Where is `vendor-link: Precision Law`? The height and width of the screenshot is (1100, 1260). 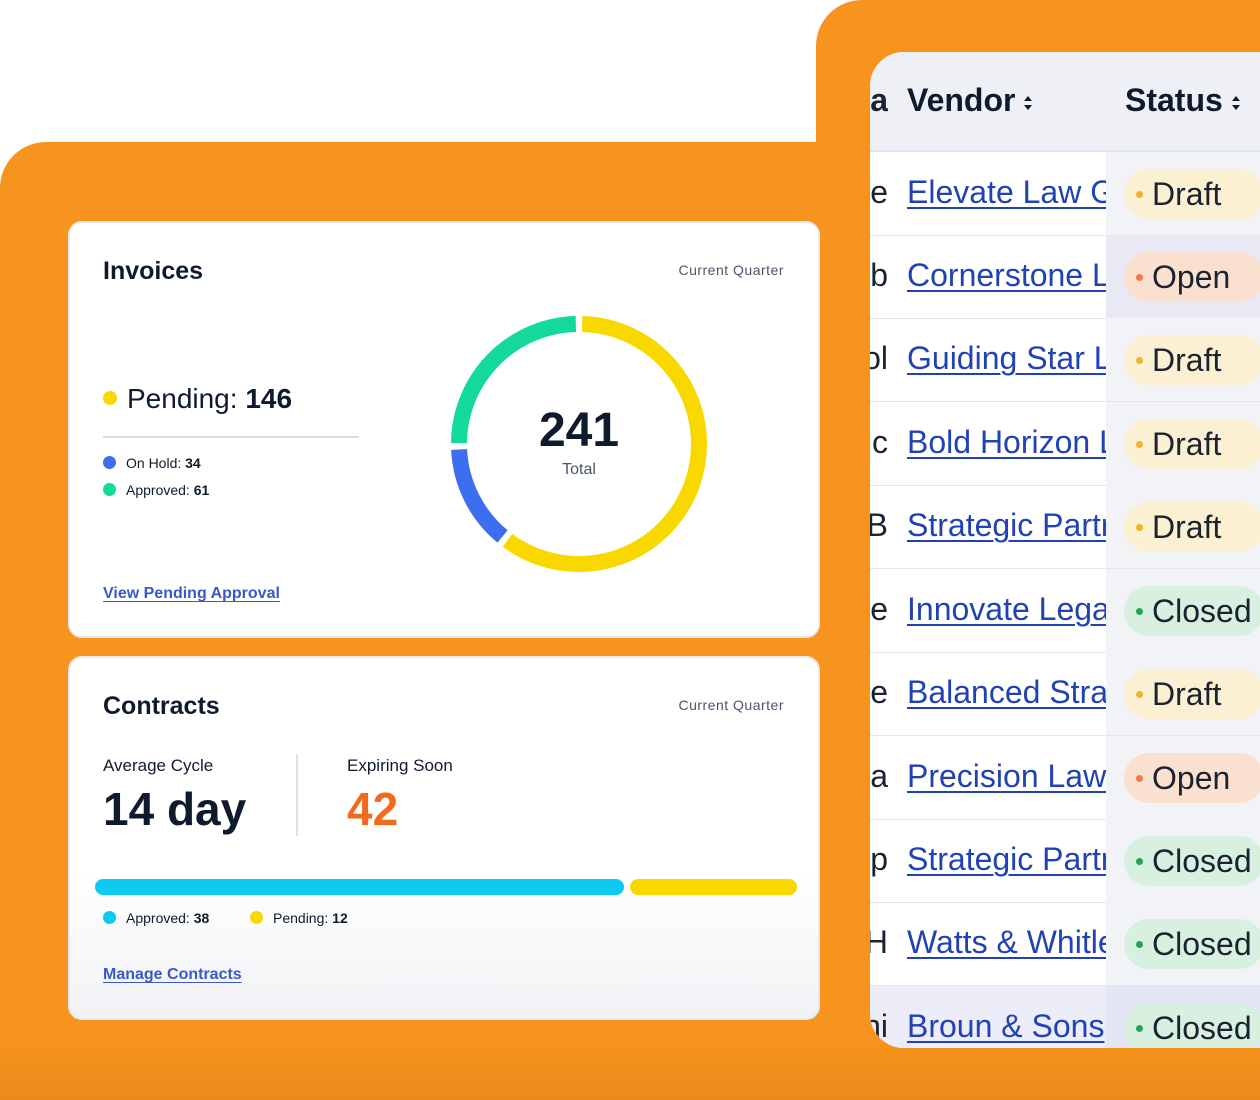 vendor-link: Precision Law is located at coordinates (1006, 776).